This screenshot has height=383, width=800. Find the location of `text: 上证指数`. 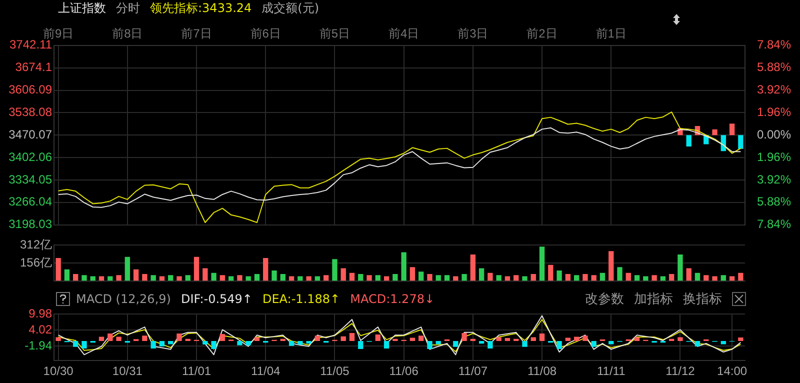

text: 上证指数 is located at coordinates (82, 8).